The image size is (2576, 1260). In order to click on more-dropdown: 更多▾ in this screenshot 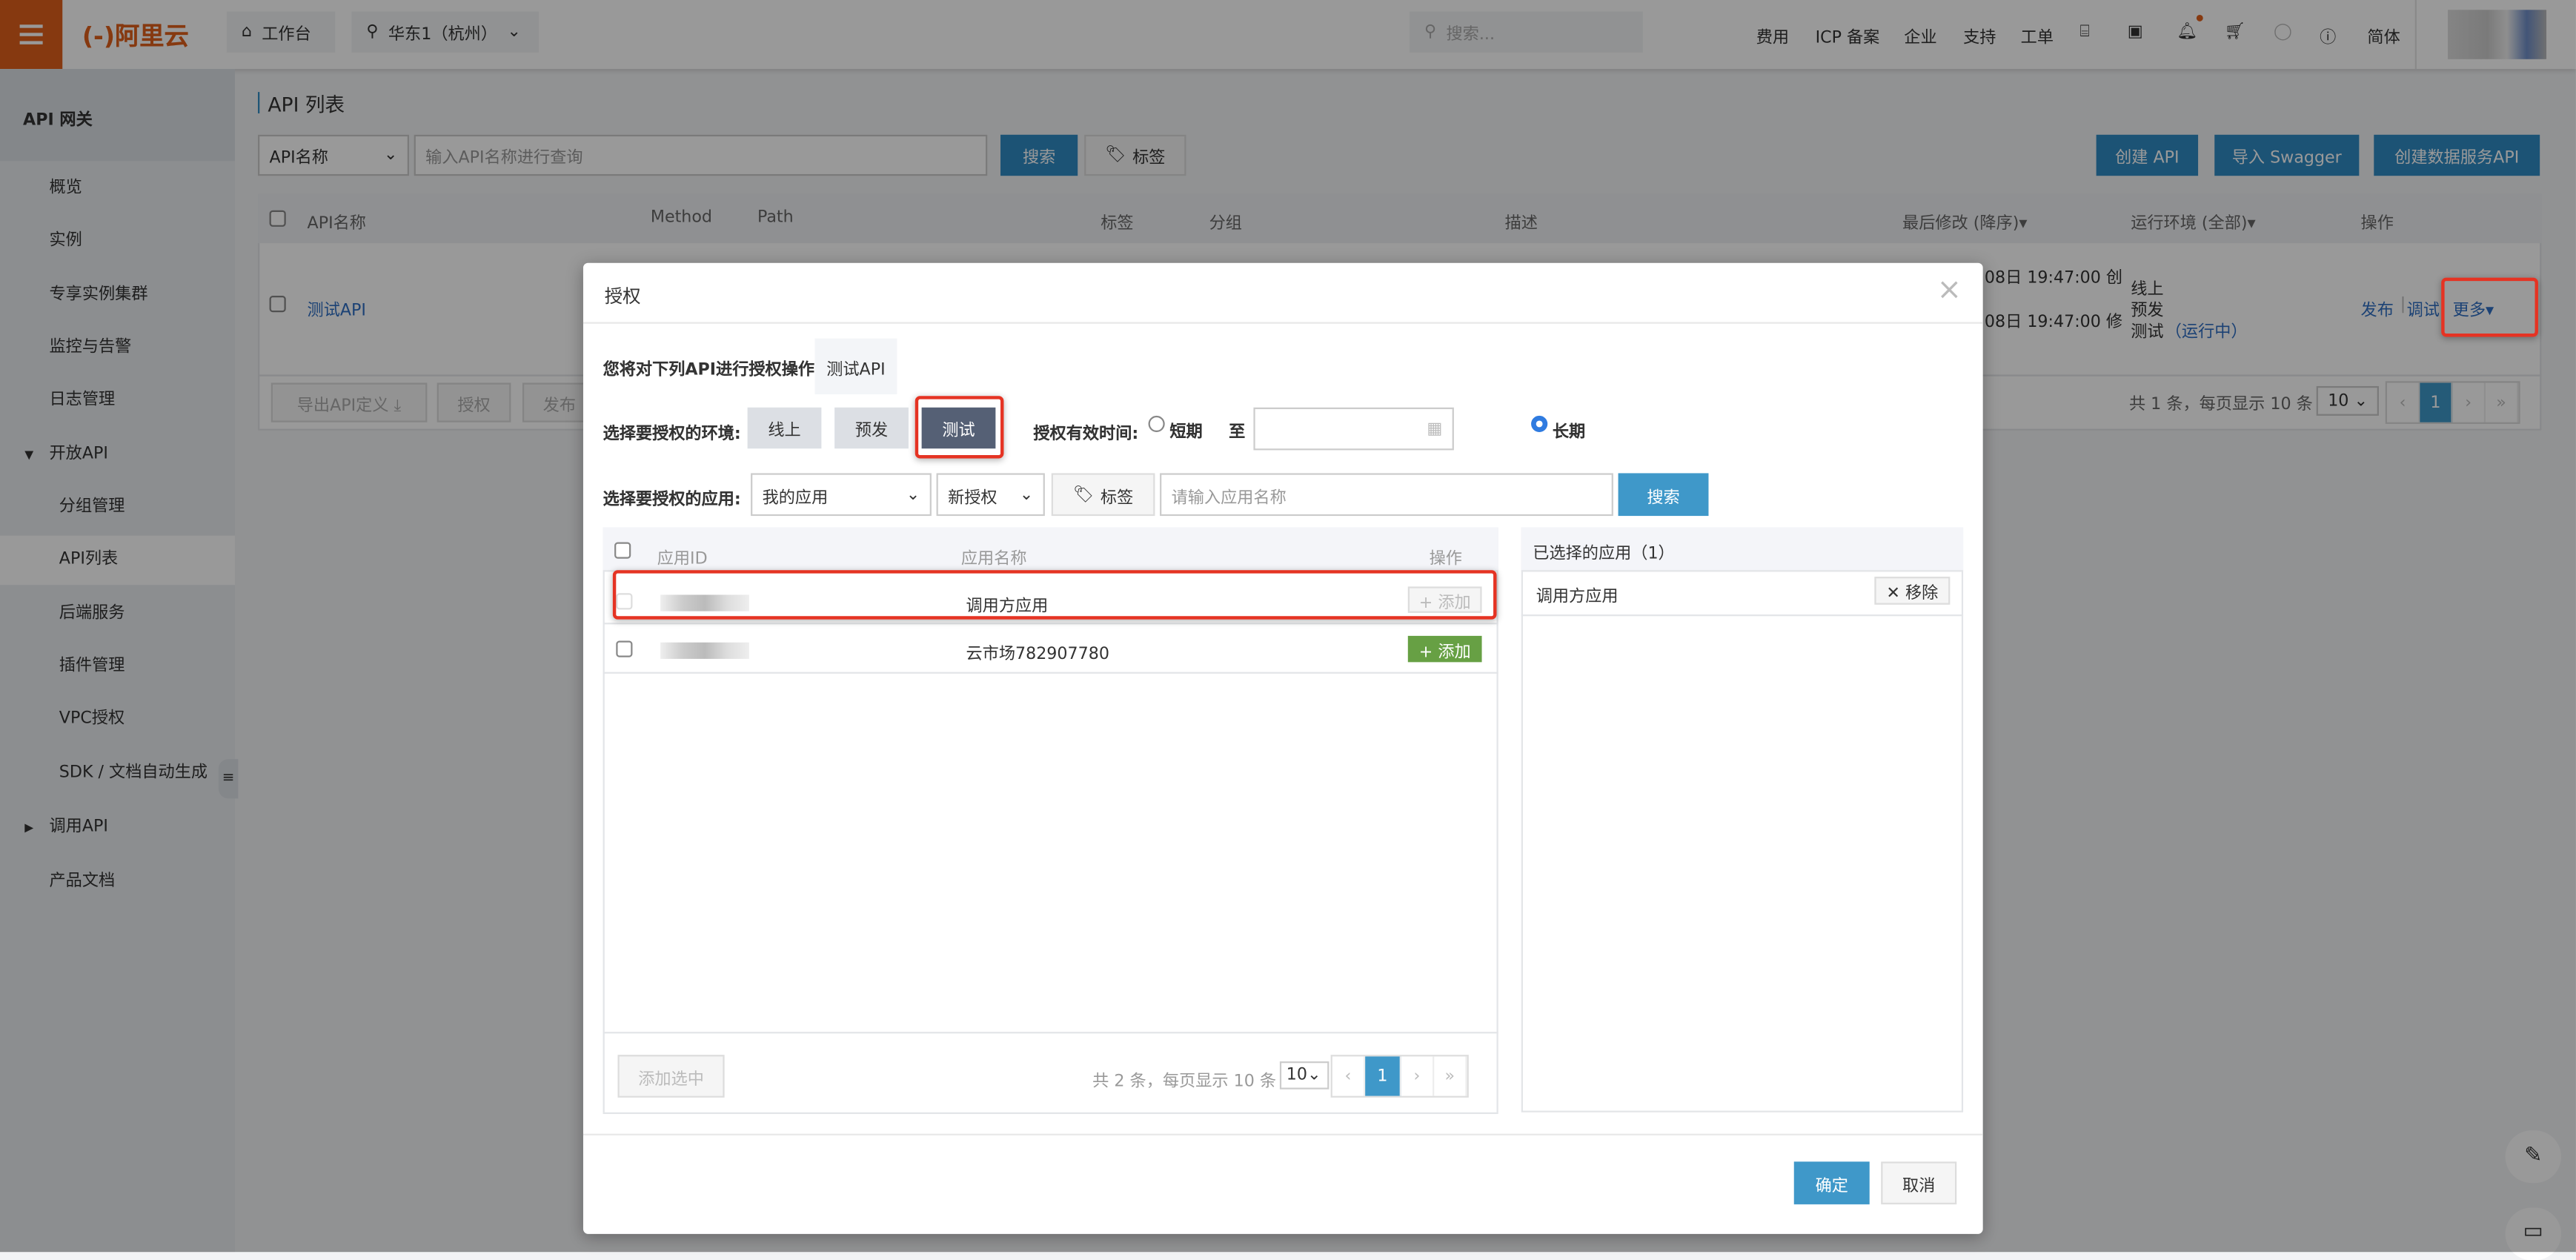, I will do `click(2473, 312)`.